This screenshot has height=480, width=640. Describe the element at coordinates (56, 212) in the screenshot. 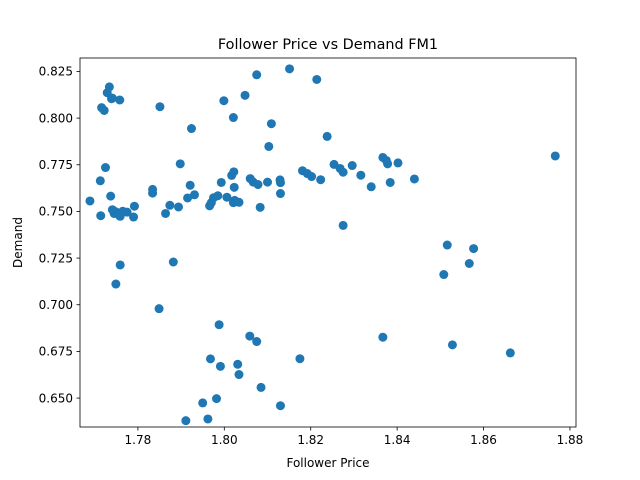

I see `y-tick-label: 0.750` at that location.